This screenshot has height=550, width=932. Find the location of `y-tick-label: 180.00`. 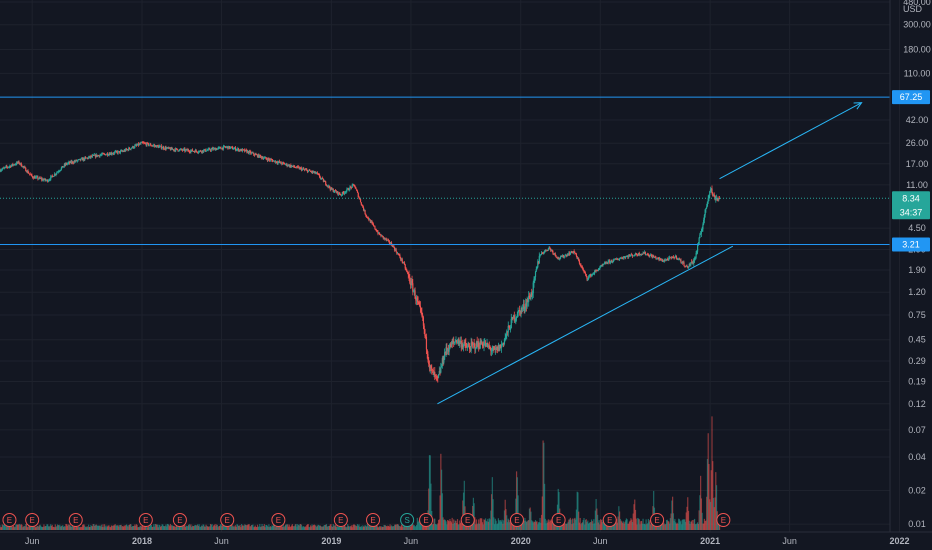

y-tick-label: 180.00 is located at coordinates (917, 49).